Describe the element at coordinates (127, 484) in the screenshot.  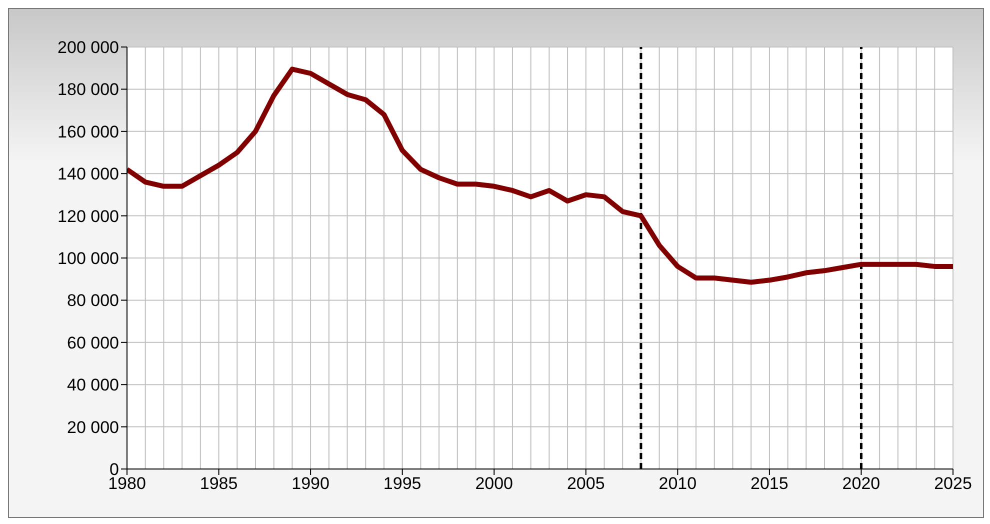
I see `x-tick-label: 1980` at that location.